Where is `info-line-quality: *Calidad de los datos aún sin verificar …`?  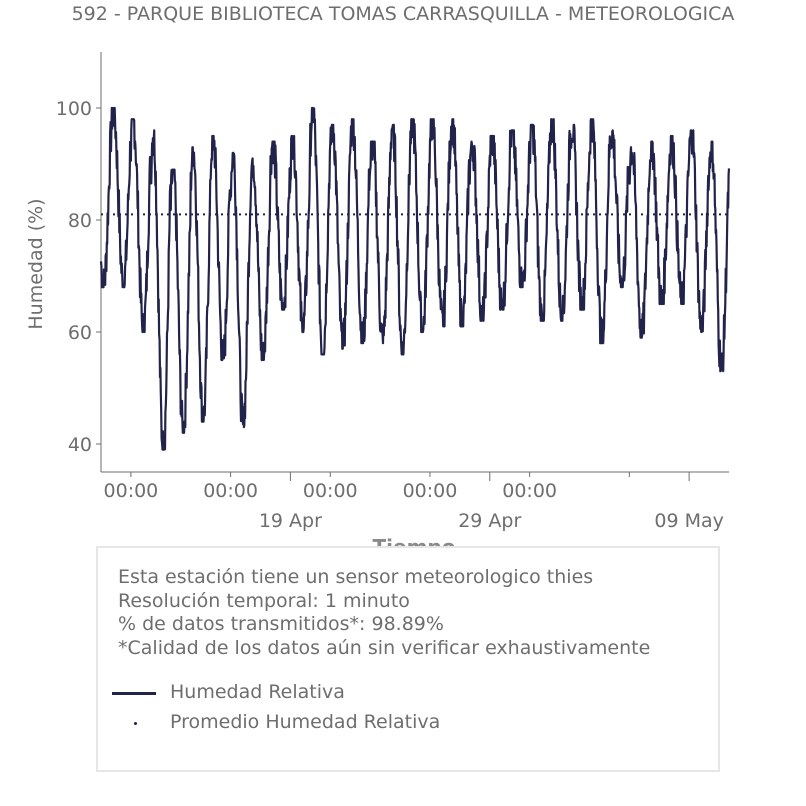 info-line-quality: *Calidad de los datos aún sin verificar … is located at coordinates (384, 647).